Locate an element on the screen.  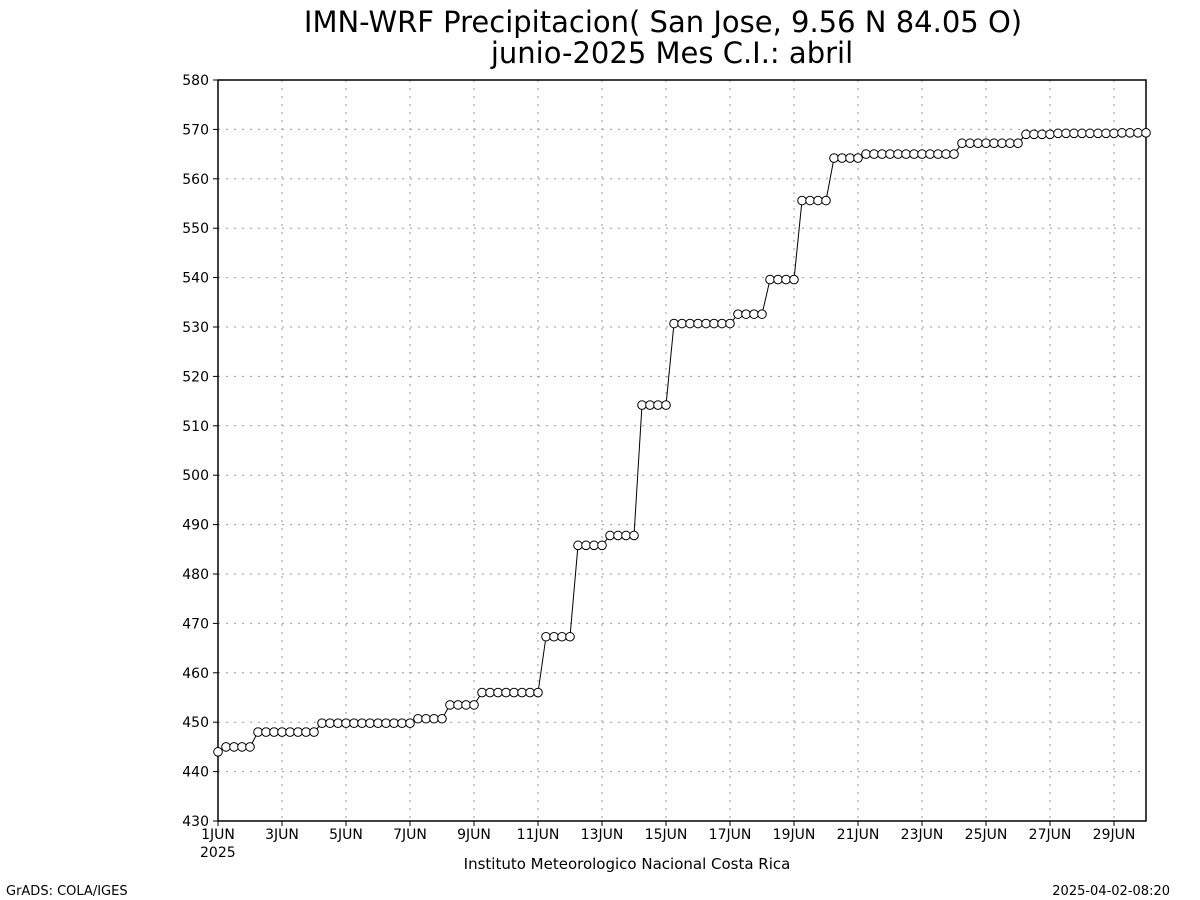
y-tick-label: 540 is located at coordinates (195, 279).